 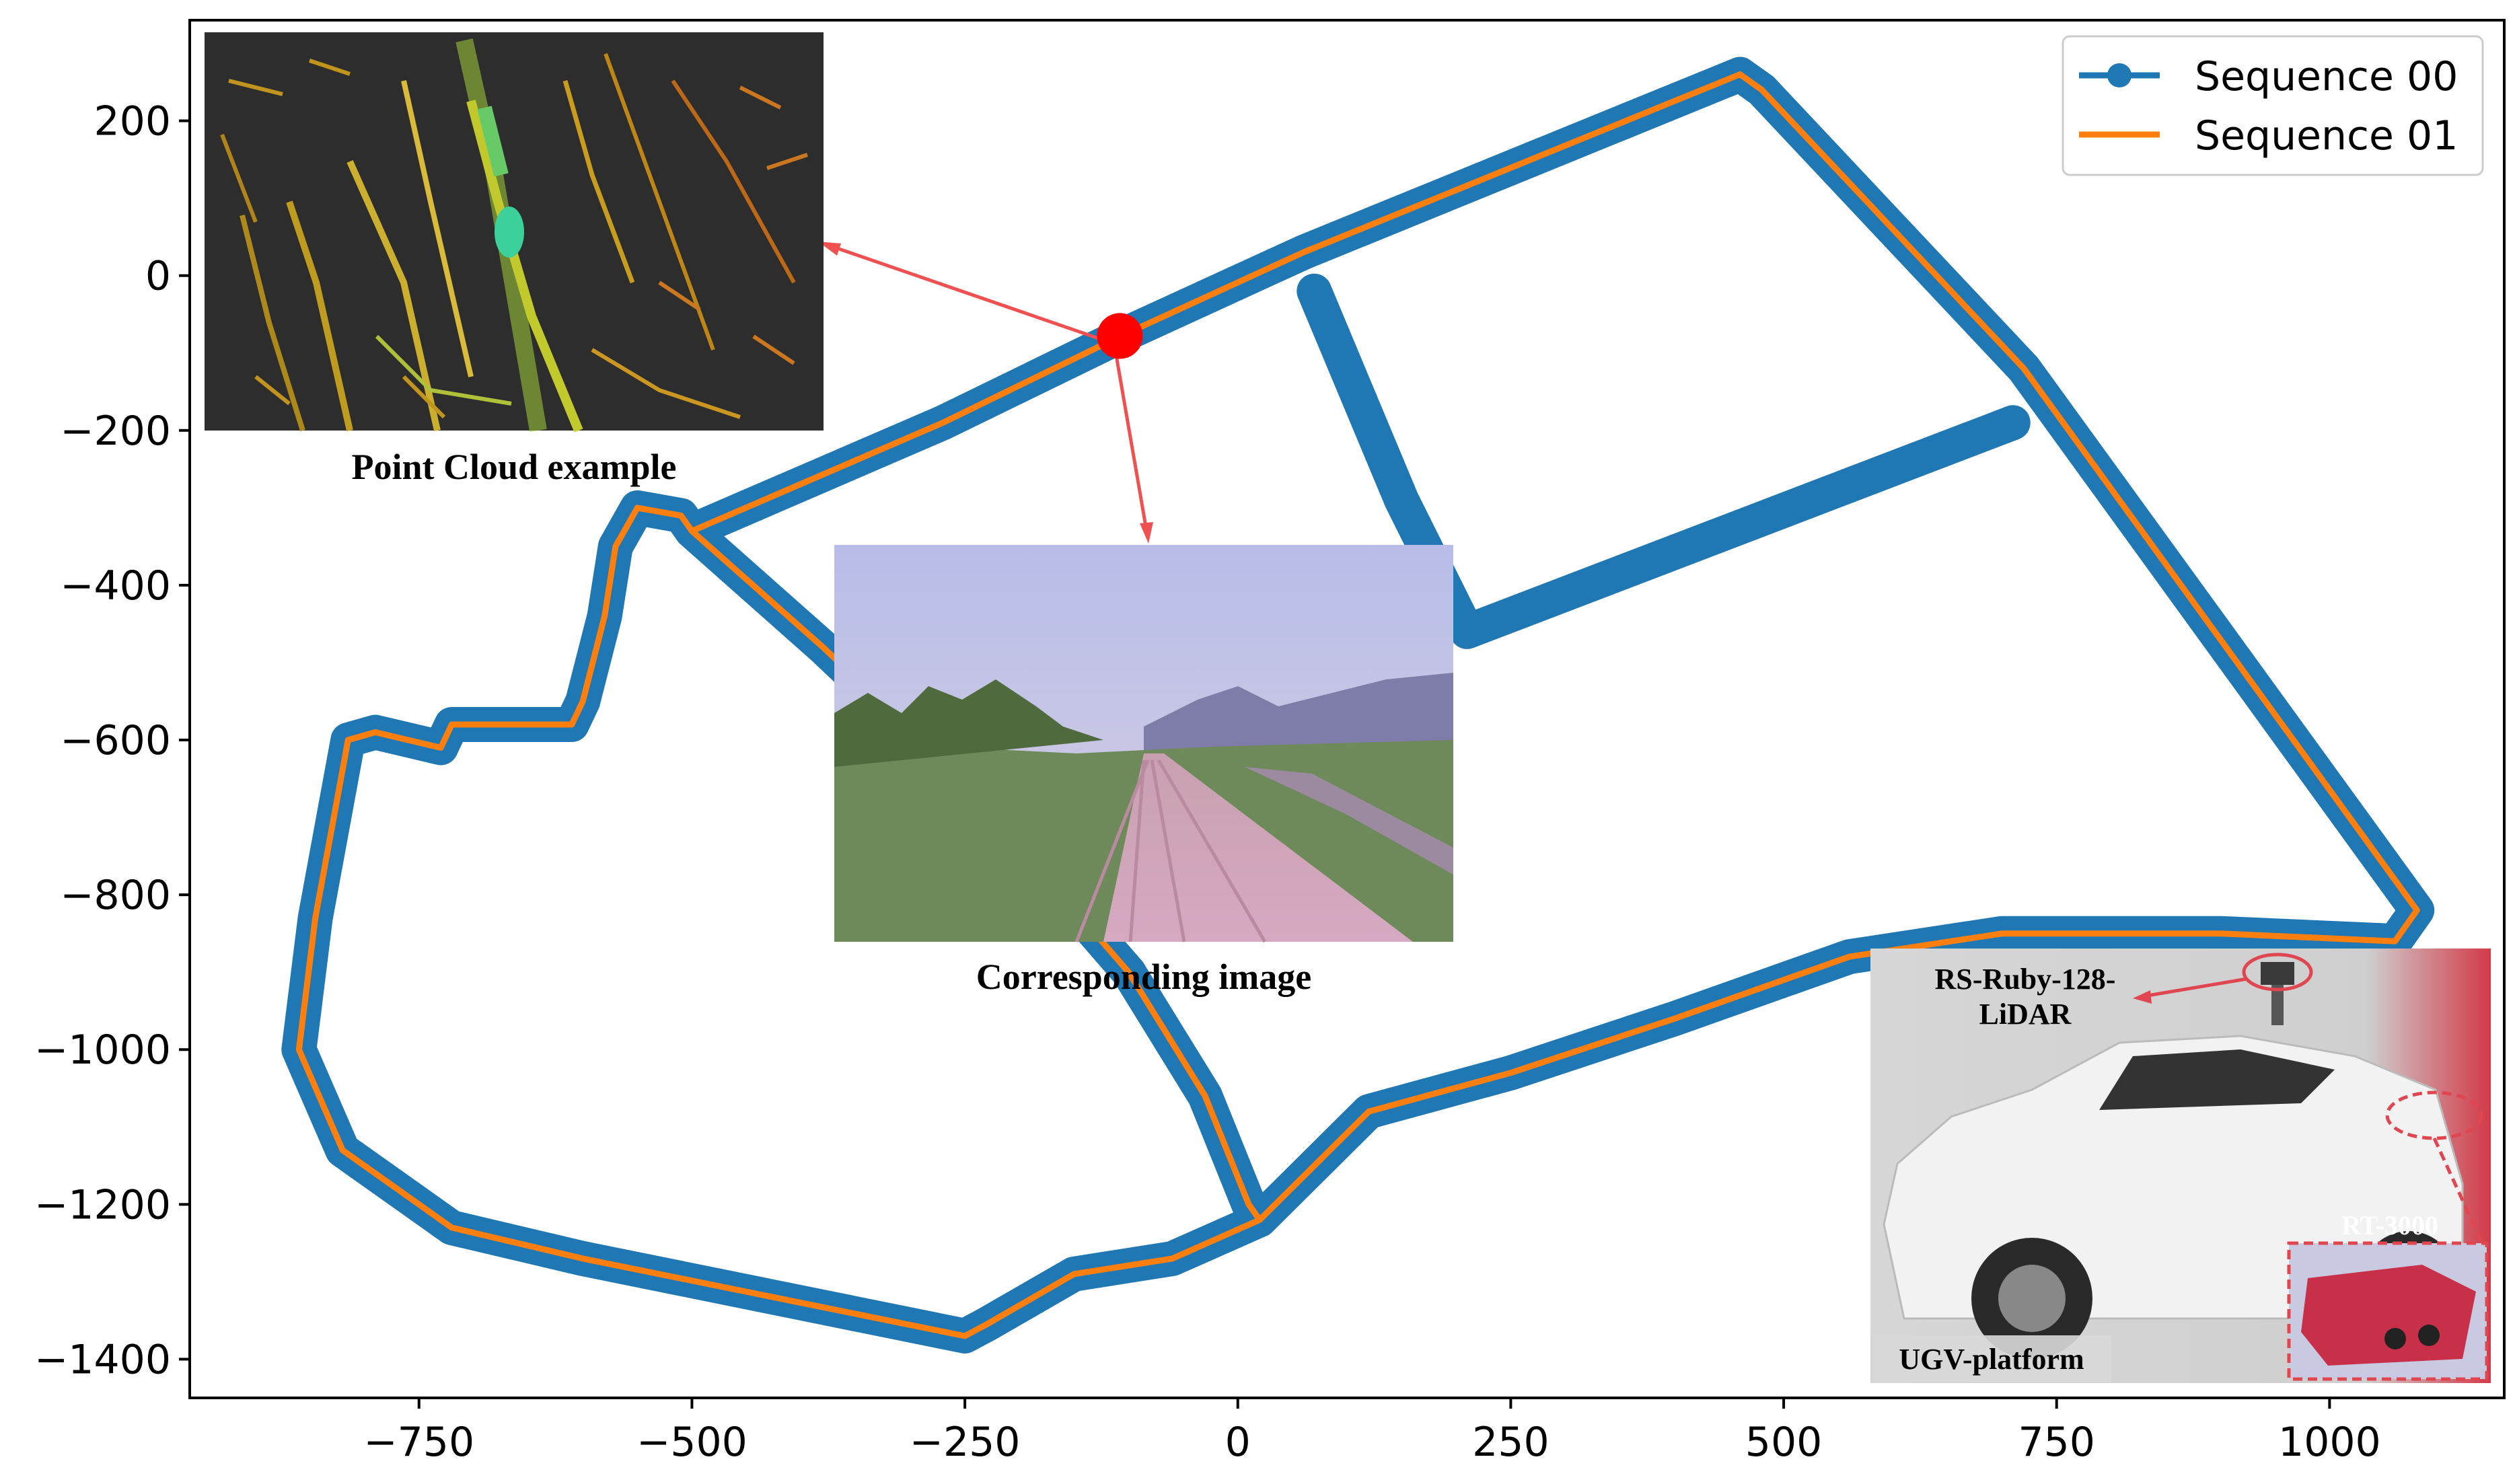 What do you see at coordinates (2326, 135) in the screenshot?
I see `legend-label-sequence-01: Sequence 01` at bounding box center [2326, 135].